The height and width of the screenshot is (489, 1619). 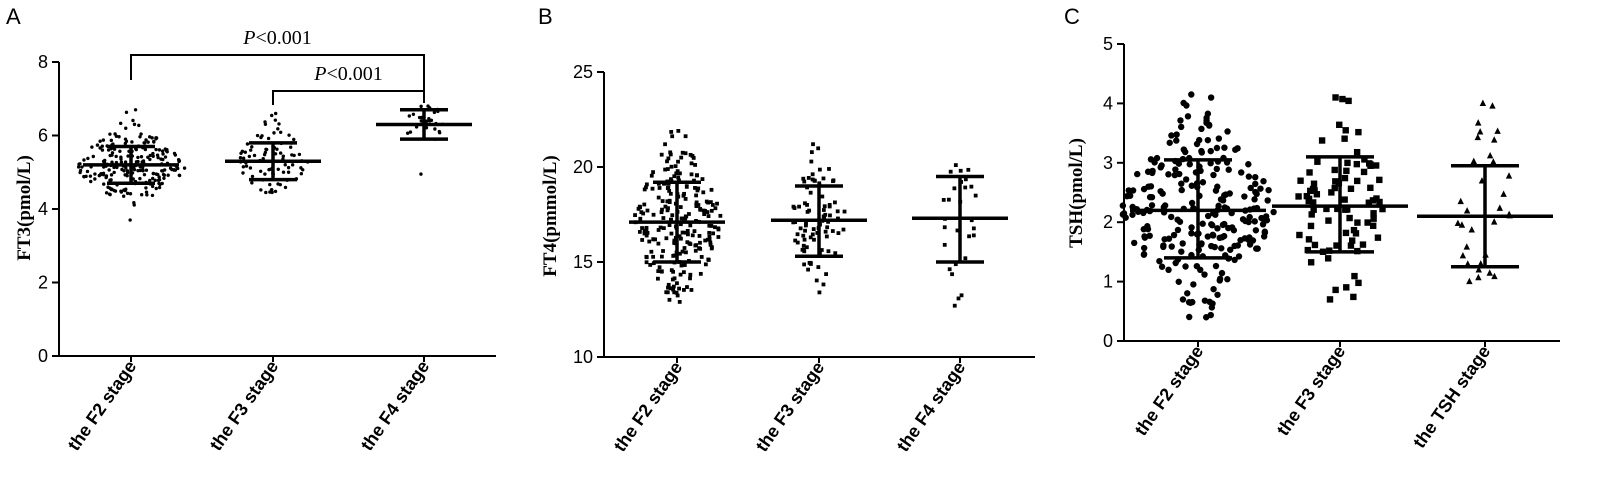 What do you see at coordinates (395, 406) in the screenshot?
I see `x-tick-label: the F4 stage` at bounding box center [395, 406].